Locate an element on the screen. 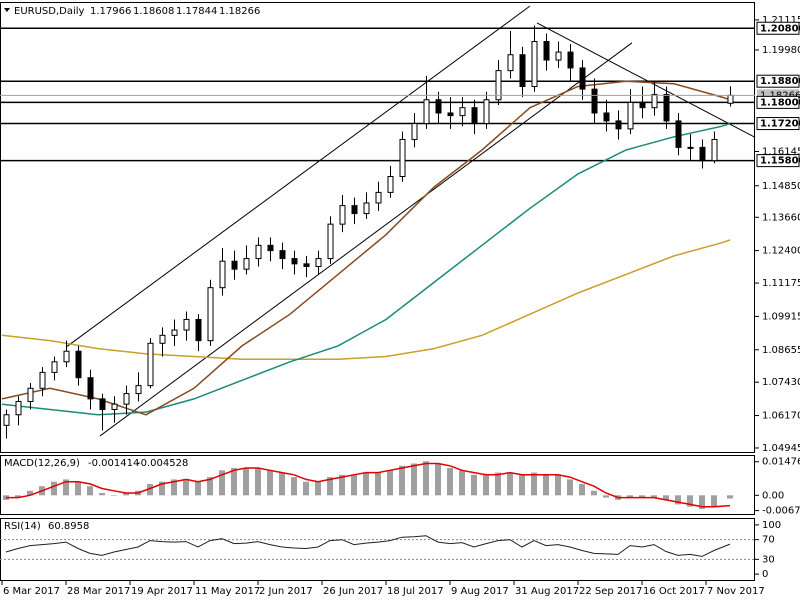  menu-arrow is located at coordinates (7, 10).